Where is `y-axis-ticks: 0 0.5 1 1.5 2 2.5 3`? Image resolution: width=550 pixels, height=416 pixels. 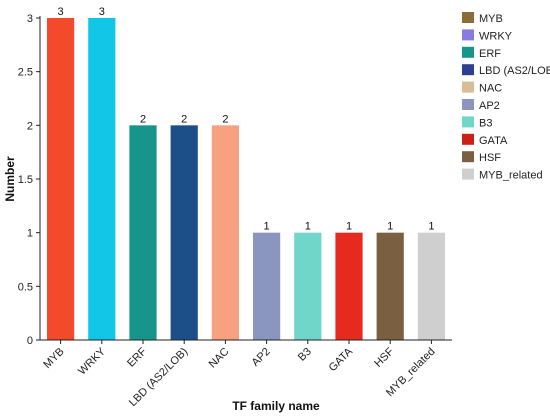 y-axis-ticks: 0 0.5 1 1.5 2 2.5 3 is located at coordinates (29, 180).